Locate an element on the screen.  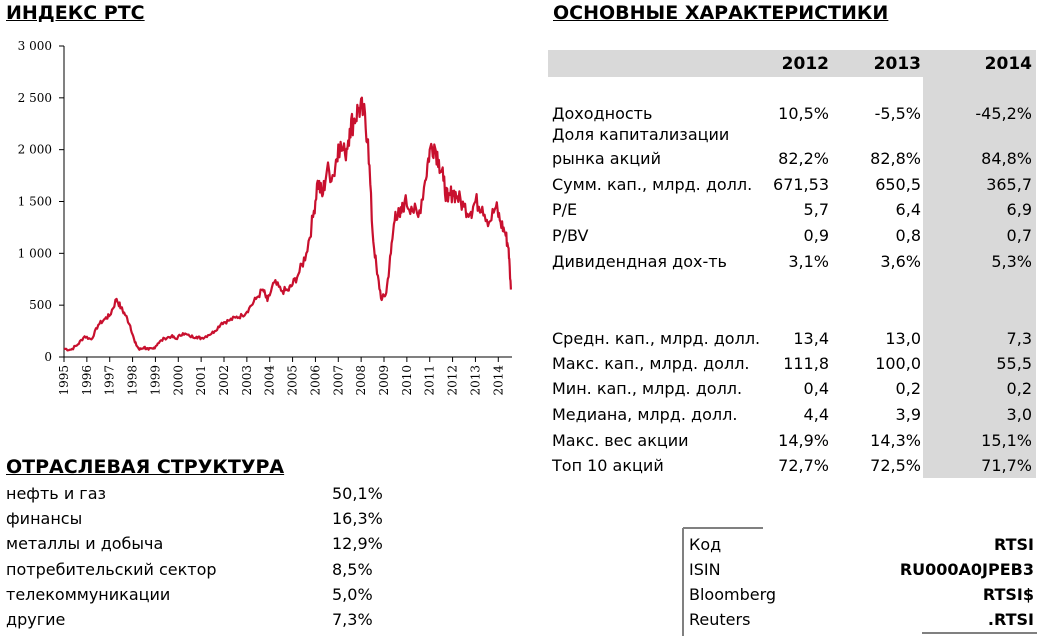
row-label-continued: рынка акций is located at coordinates (606, 158).